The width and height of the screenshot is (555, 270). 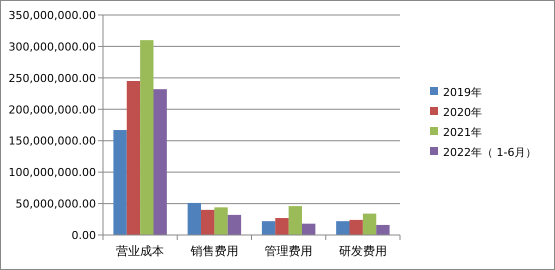 I want to click on x-tick-label: 管理费用, so click(x=288, y=251).